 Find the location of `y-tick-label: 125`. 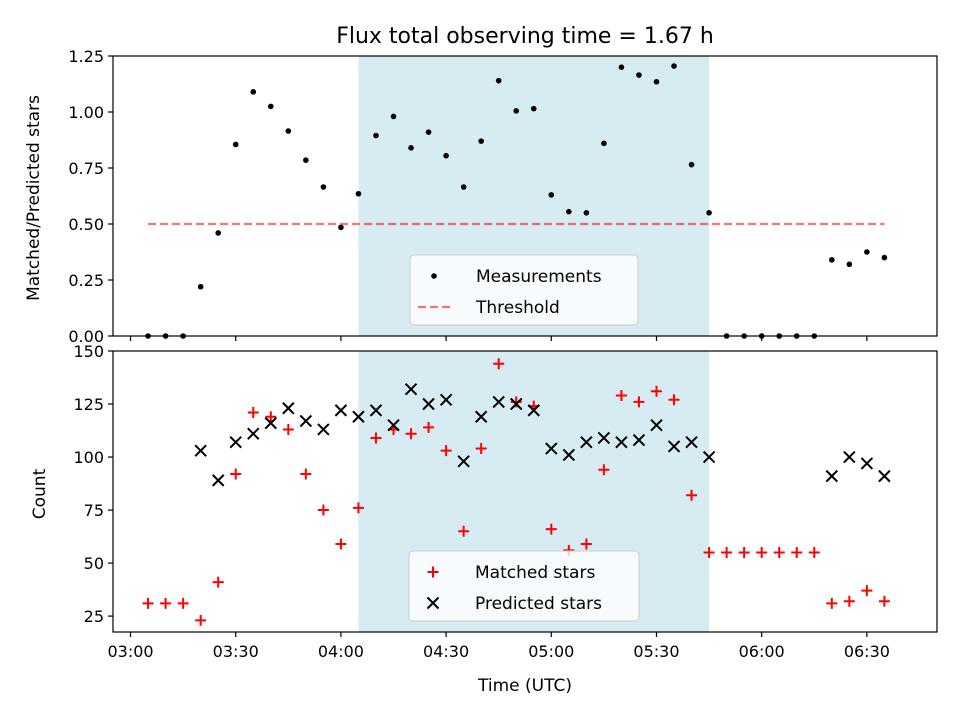

y-tick-label: 125 is located at coordinates (88, 404).